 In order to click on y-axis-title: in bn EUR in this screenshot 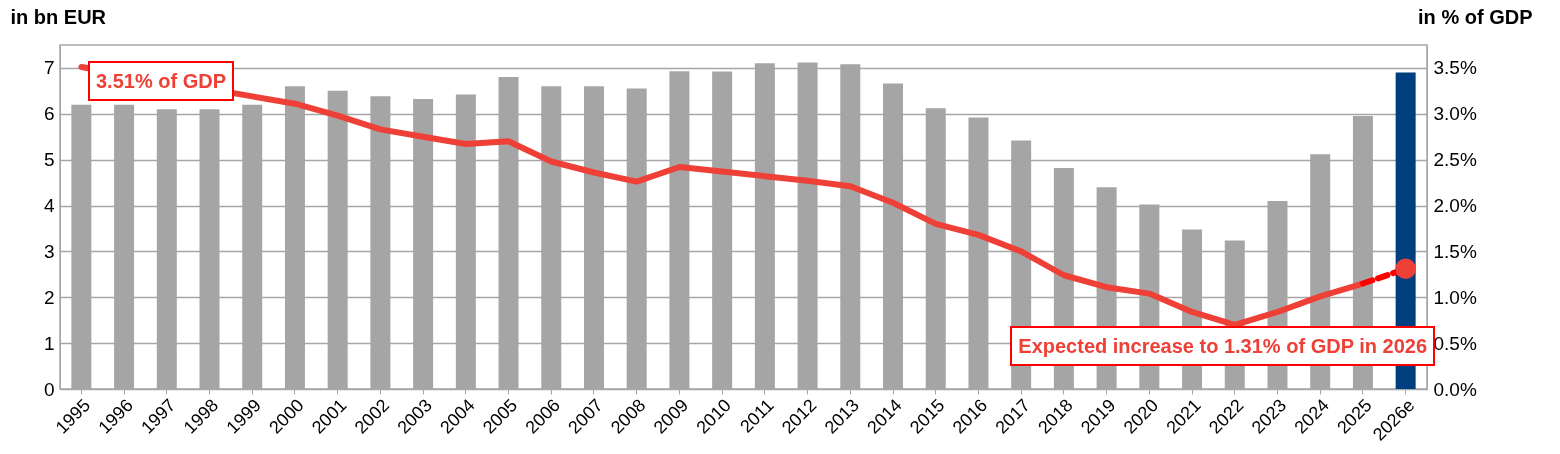, I will do `click(58, 16)`.